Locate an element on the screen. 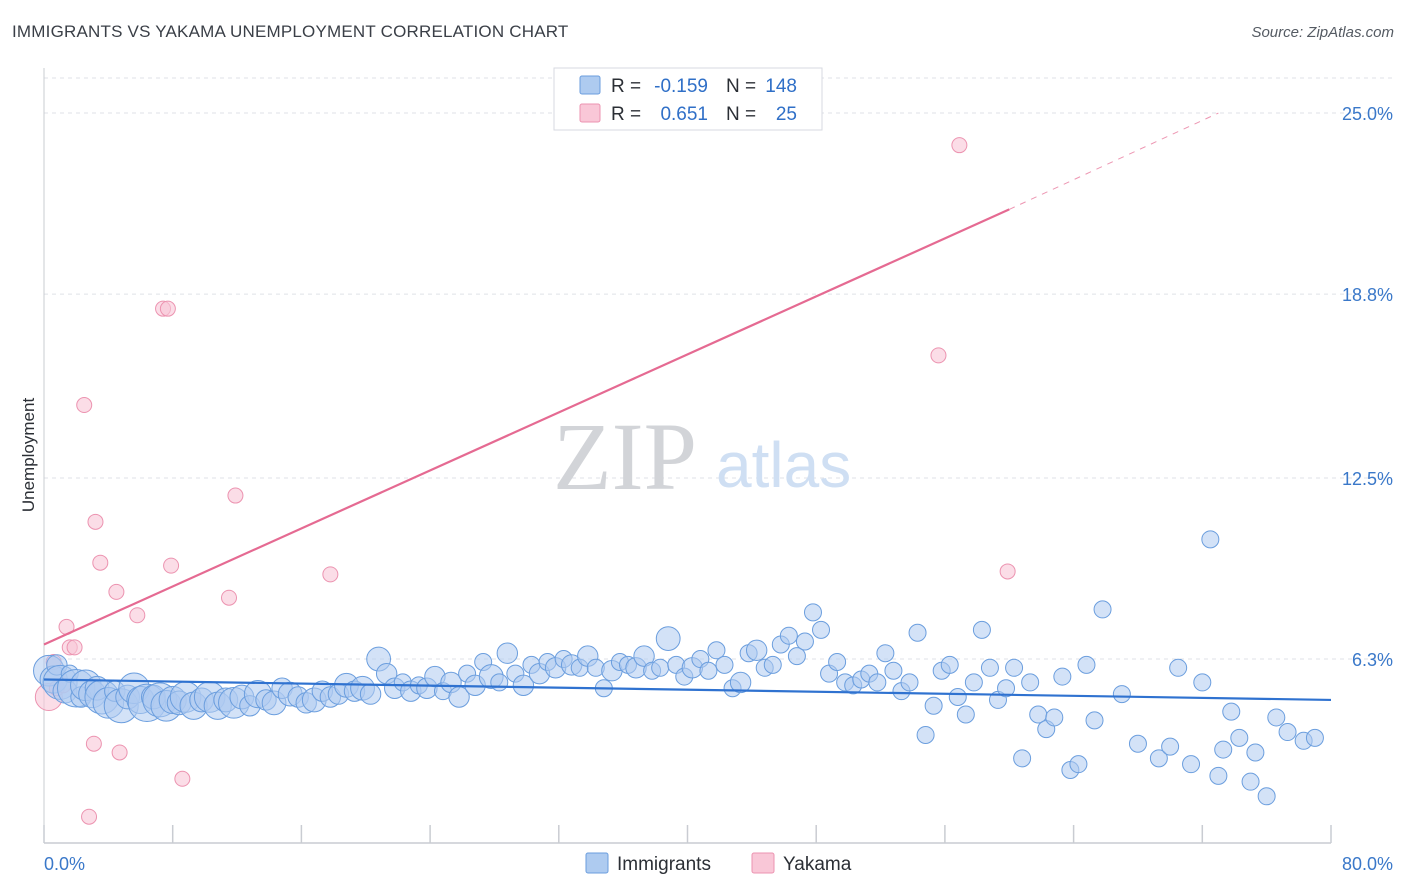 The width and height of the screenshot is (1406, 892). yakama-legend-icon is located at coordinates (763, 863).